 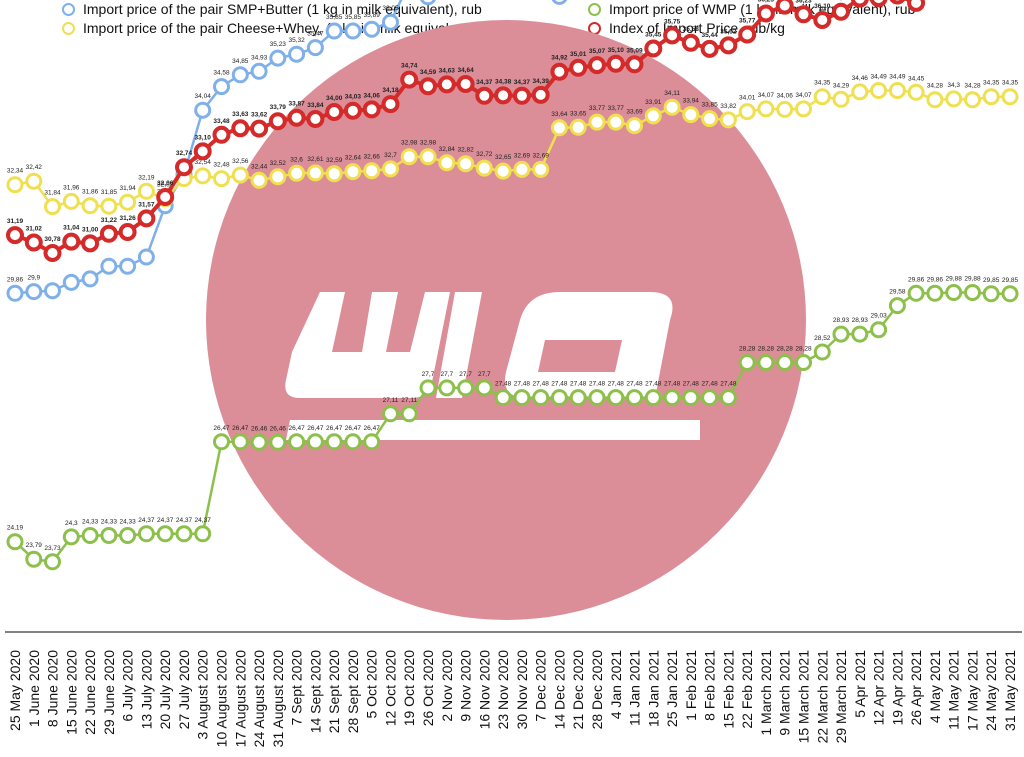 I want to click on x-tick-label: 11 Jan 2021, so click(x=635, y=688).